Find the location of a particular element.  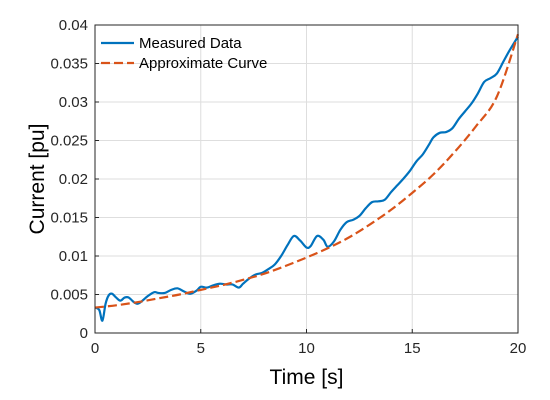

y-tick-label: 0 is located at coordinates (84, 333).